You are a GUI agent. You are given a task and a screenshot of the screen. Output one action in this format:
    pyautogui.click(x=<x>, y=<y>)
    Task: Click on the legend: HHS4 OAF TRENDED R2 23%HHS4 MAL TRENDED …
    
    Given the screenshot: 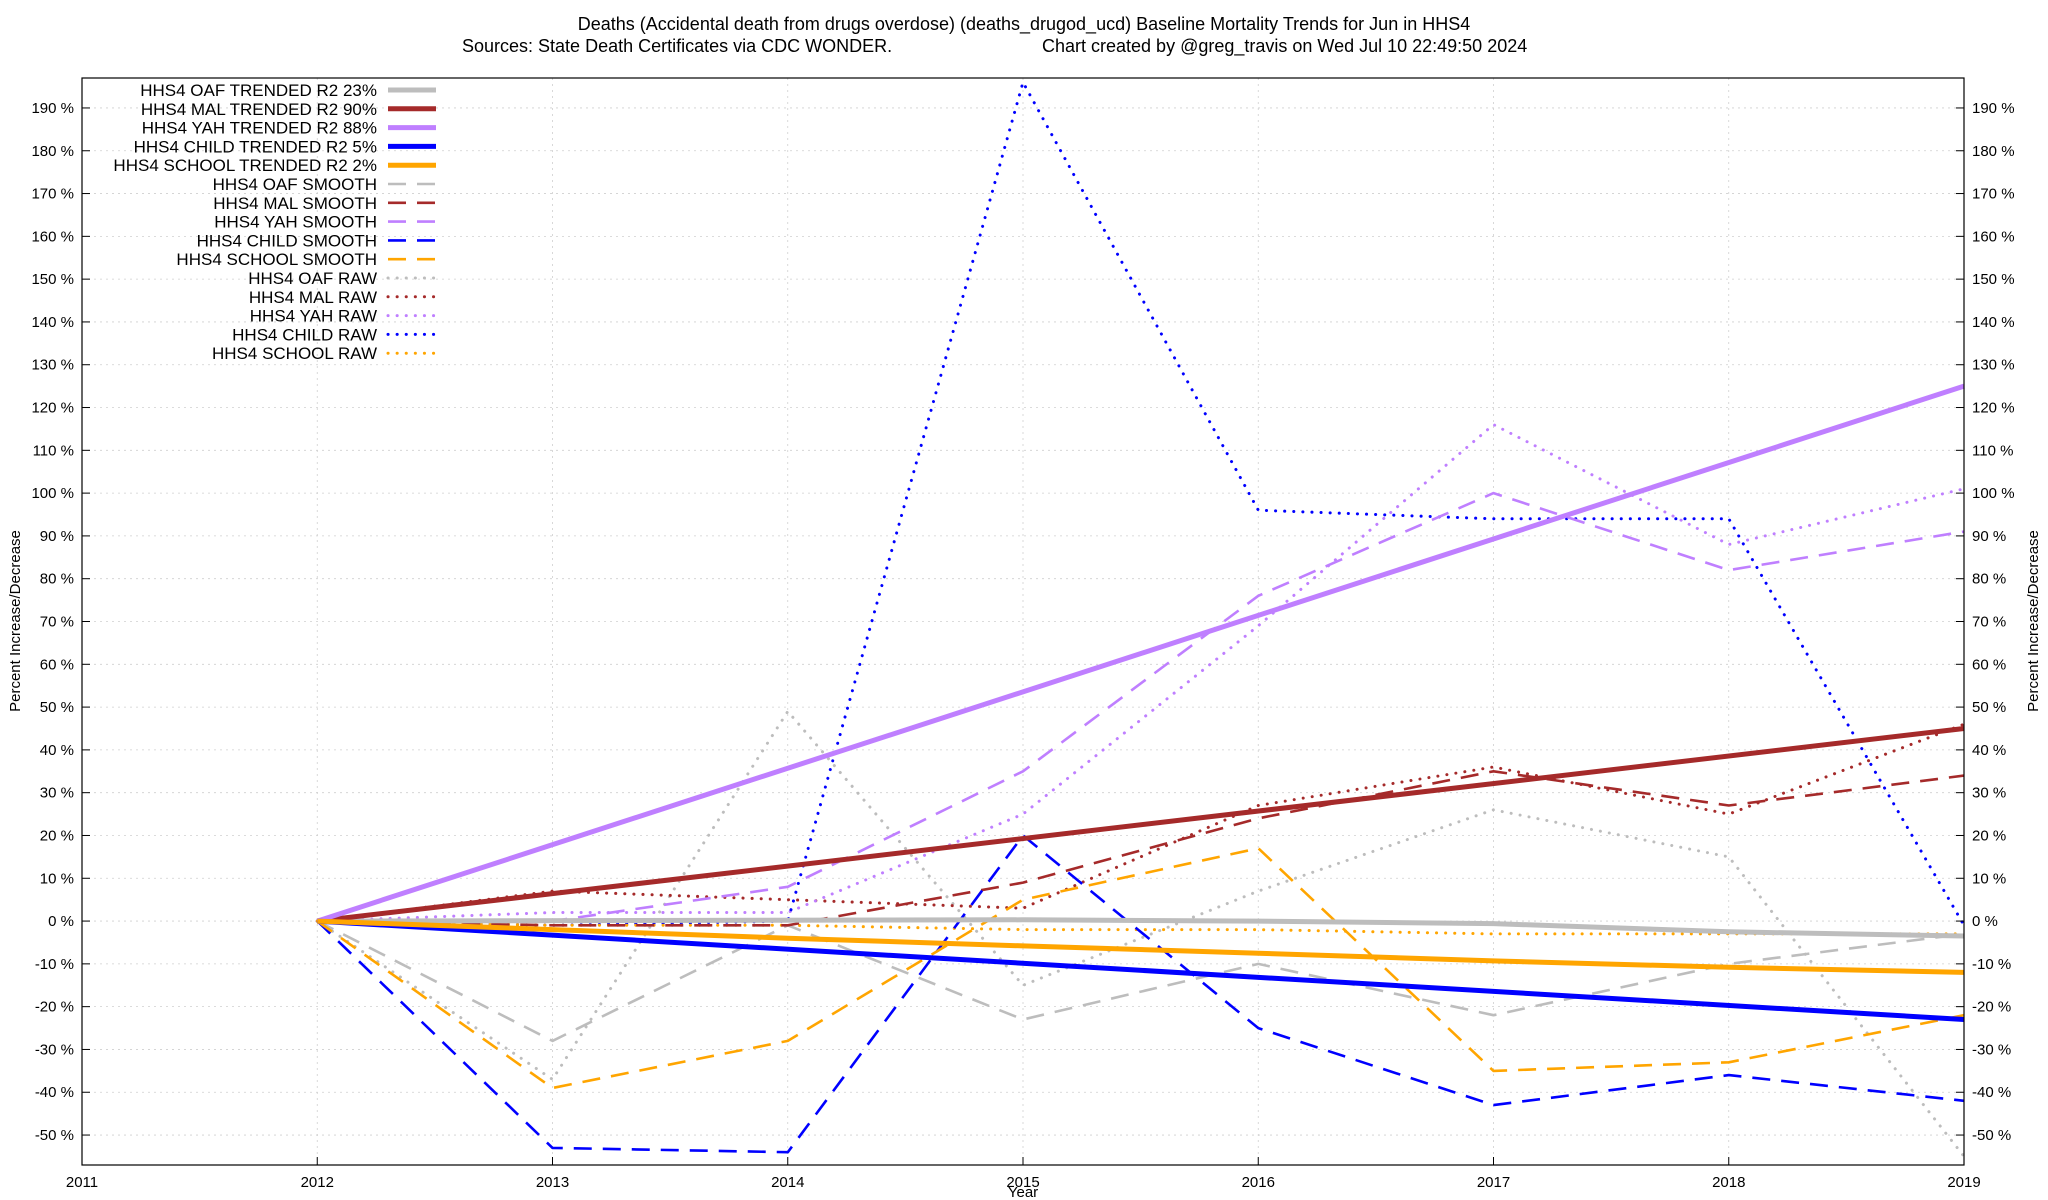 What is the action you would take?
    pyautogui.click(x=275, y=222)
    